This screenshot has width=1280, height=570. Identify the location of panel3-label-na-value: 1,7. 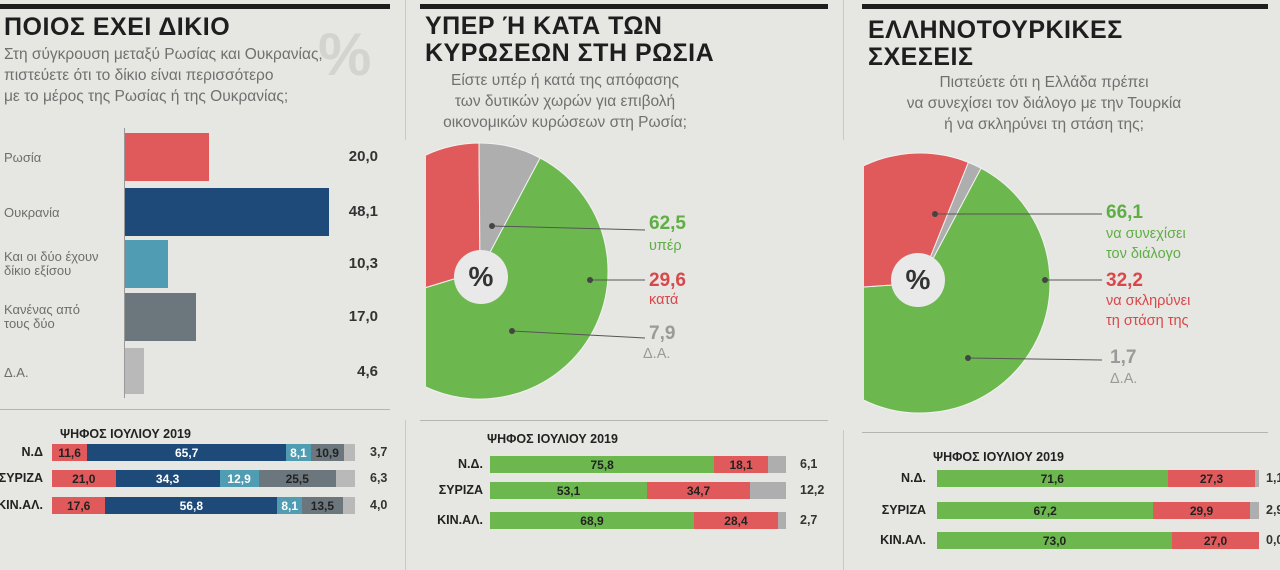
(1123, 357).